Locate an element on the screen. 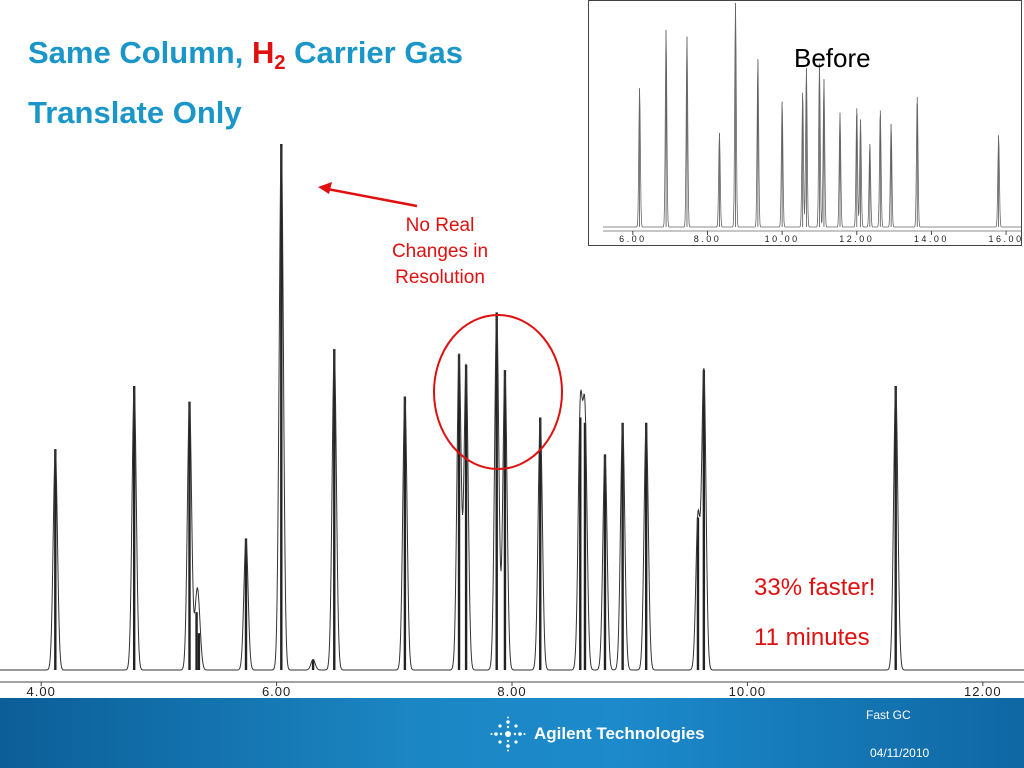 Image resolution: width=1024 pixels, height=768 pixels. title-subscript: 2 is located at coordinates (280, 63).